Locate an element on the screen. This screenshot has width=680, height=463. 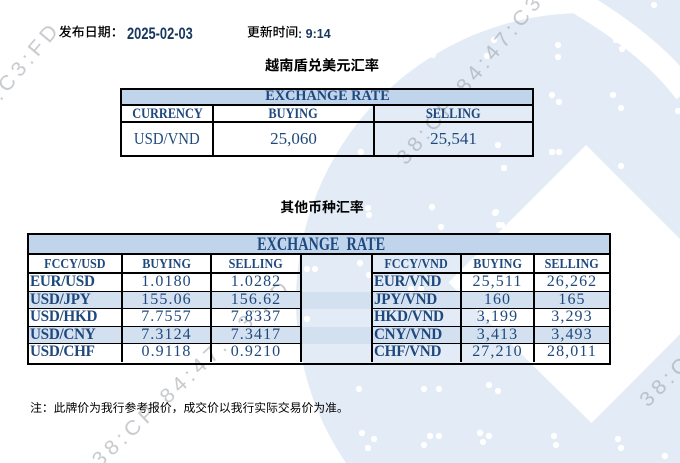
svg-text: 38:CP:84:47:C3:FD is located at coordinates (33, 125).